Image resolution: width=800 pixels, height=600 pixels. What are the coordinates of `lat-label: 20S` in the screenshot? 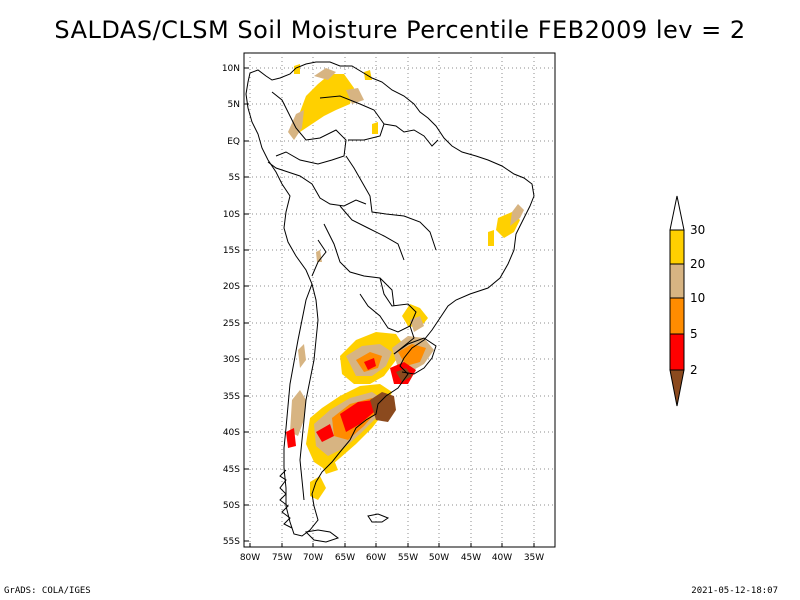 It's located at (231, 287).